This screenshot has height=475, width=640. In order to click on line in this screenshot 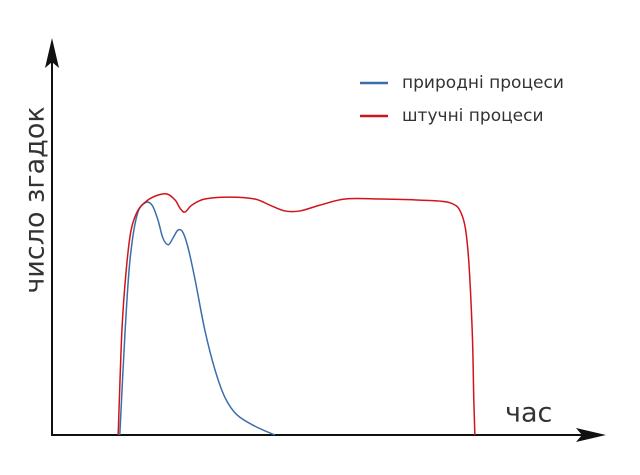, I will do `click(197, 318)`.